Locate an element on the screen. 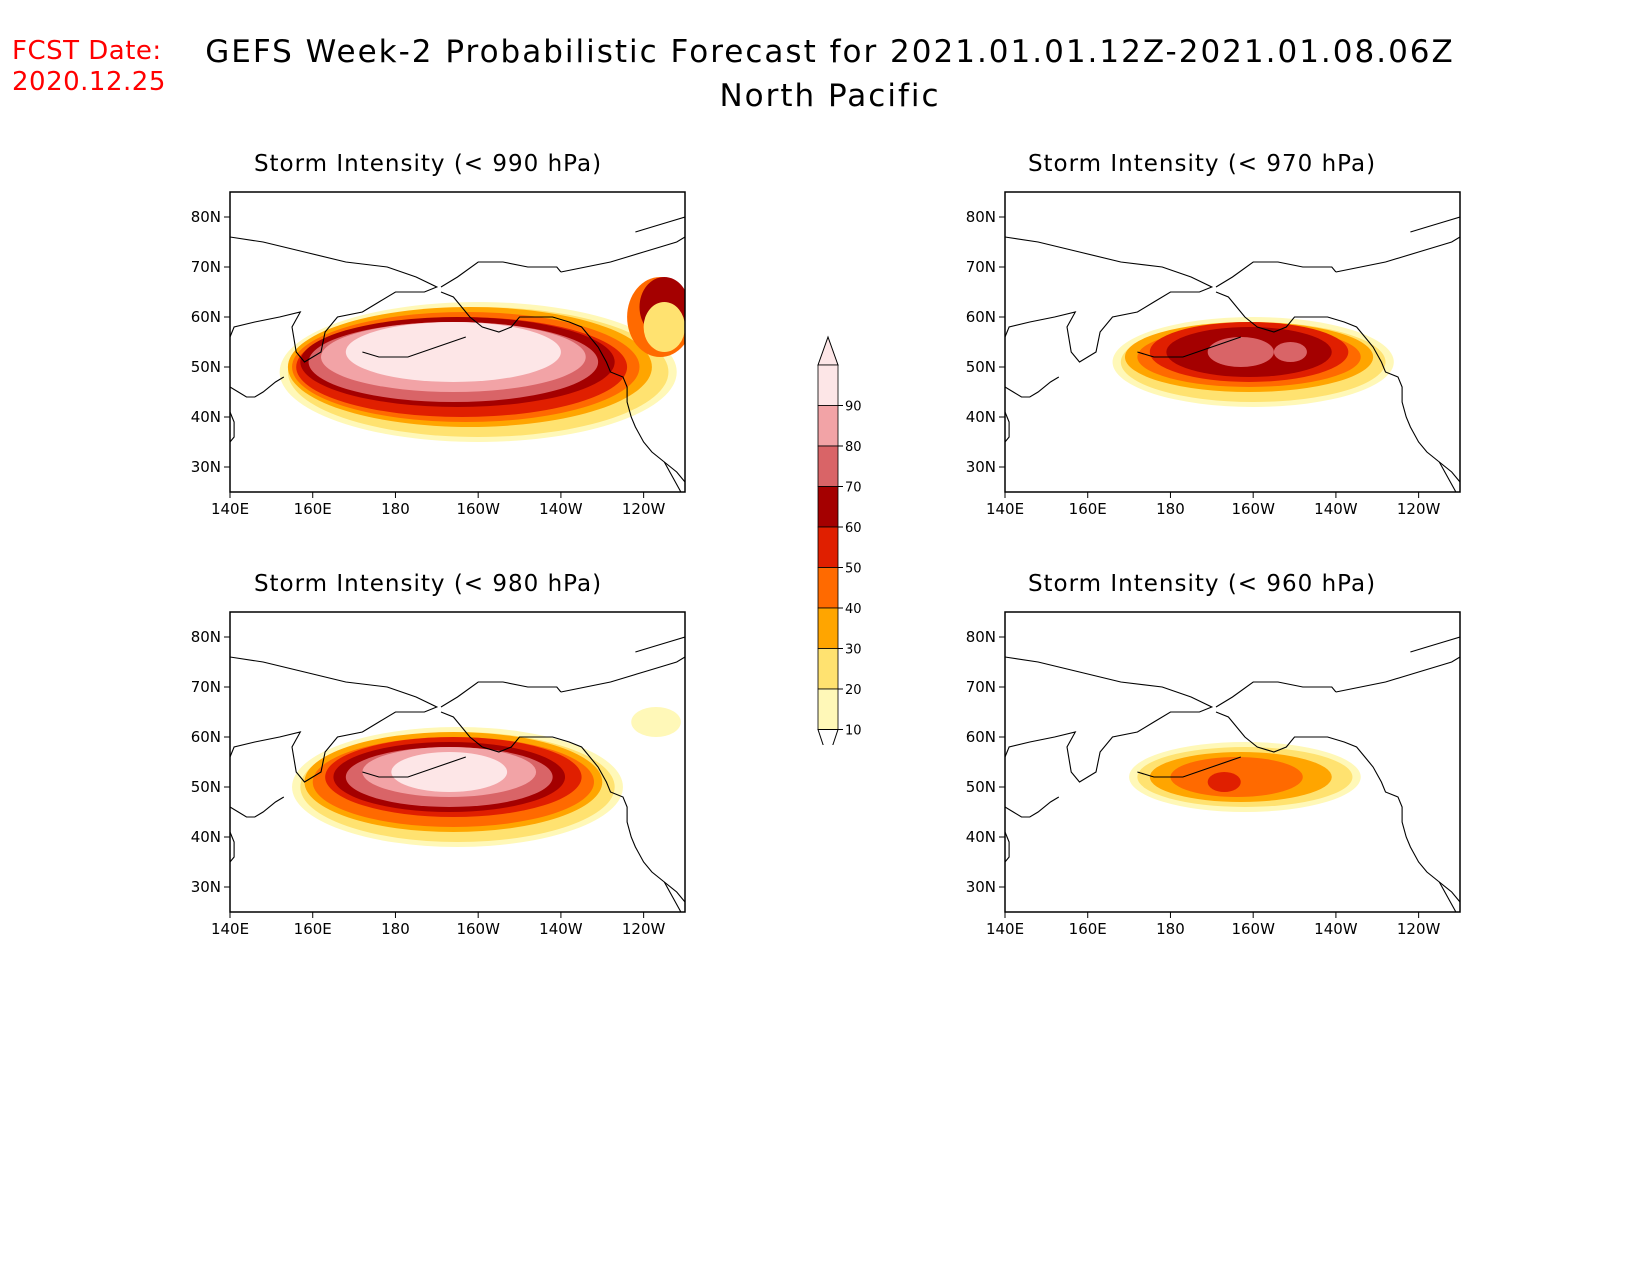 The height and width of the screenshot is (1275, 1650). panel-title-960: Storm Intensity (< 960 hPa) is located at coordinates (1202, 584).